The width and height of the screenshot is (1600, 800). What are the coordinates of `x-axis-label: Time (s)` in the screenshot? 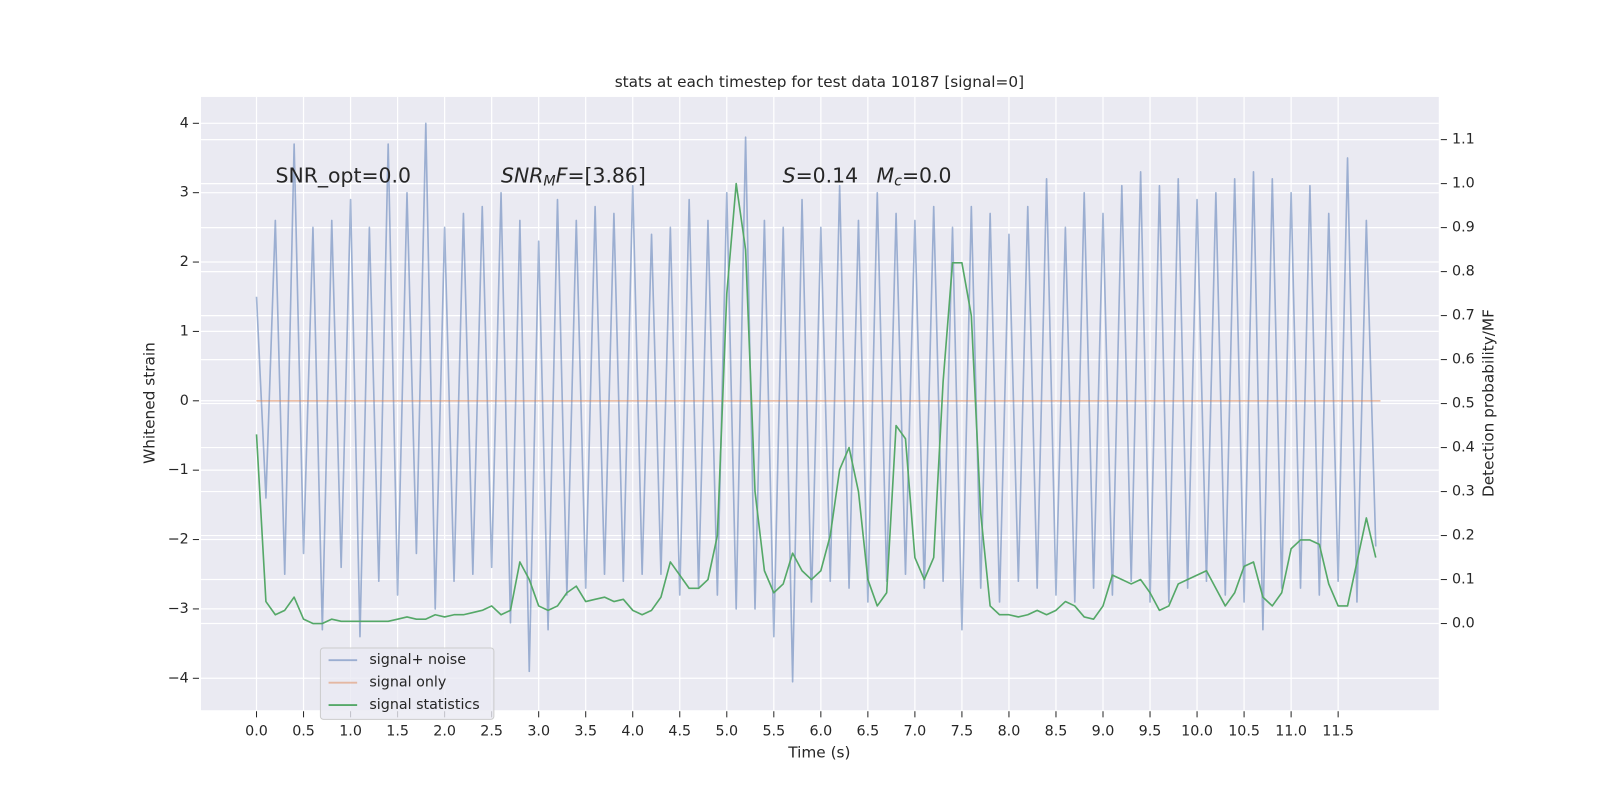 It's located at (818, 753).